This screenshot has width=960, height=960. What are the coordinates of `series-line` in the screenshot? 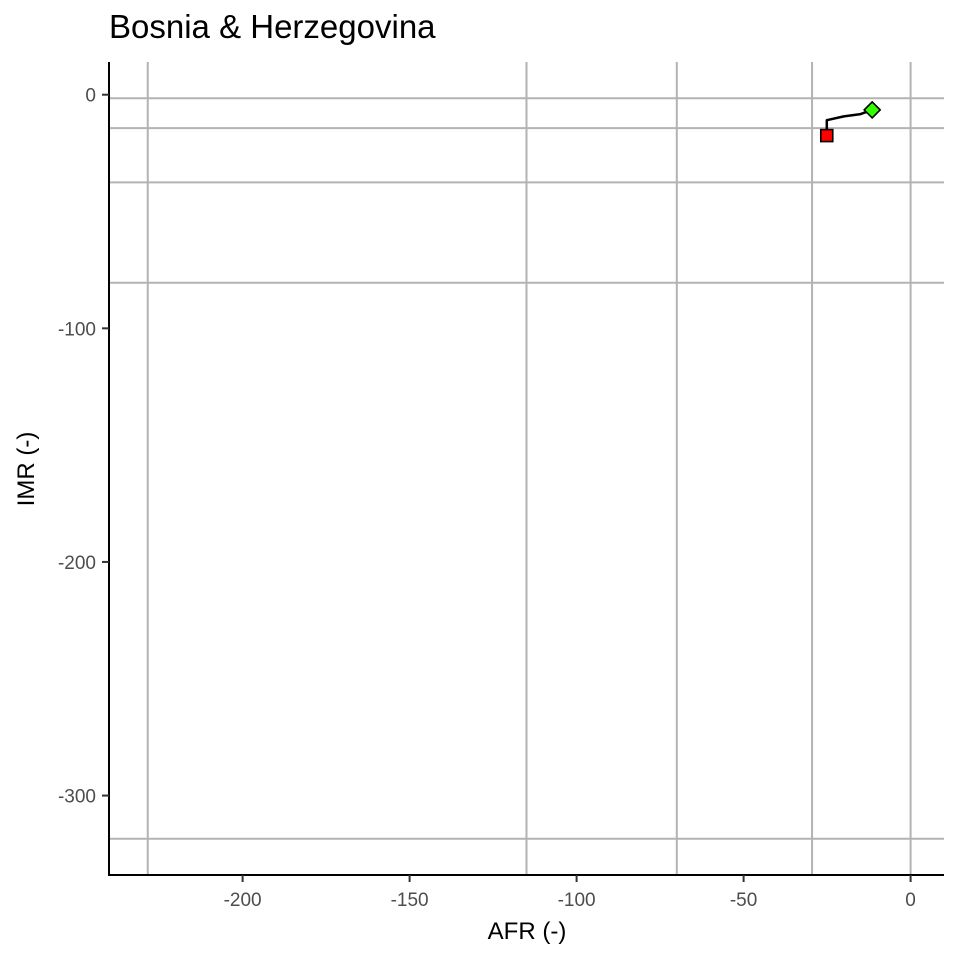 It's located at (849, 122).